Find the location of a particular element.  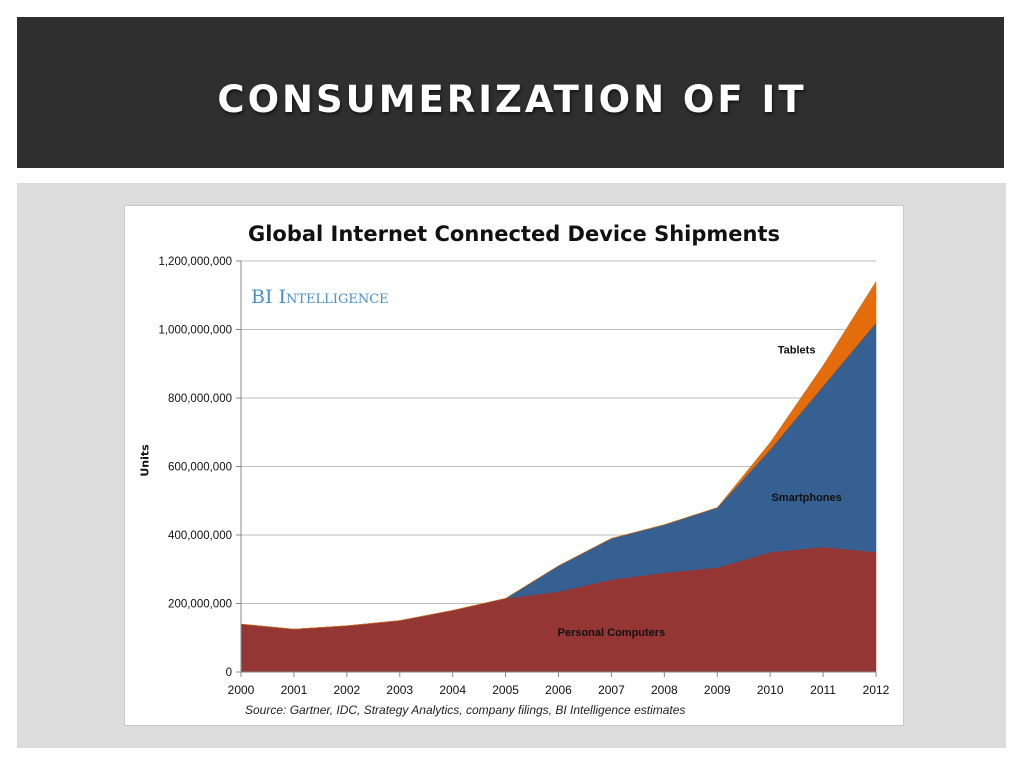

x-tick-label: 2006 is located at coordinates (558, 690).